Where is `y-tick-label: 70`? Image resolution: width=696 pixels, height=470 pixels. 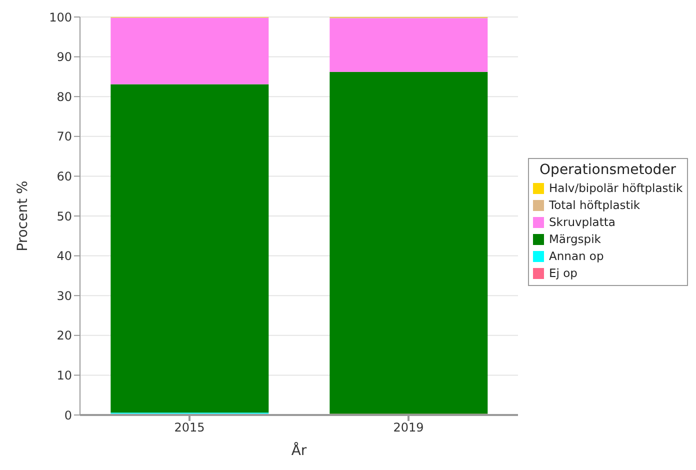 y-tick-label: 70 is located at coordinates (64, 137).